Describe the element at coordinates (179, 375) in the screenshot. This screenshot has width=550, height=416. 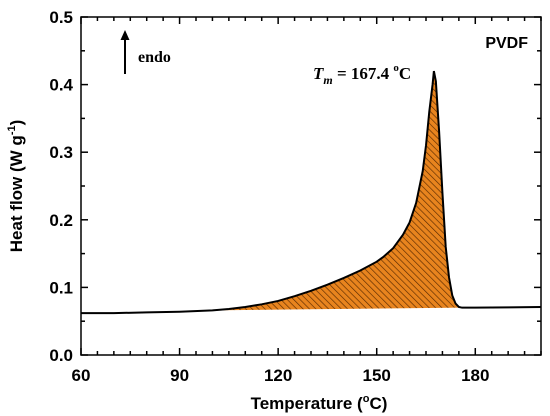
I see `x-tick-label-90: 90` at that location.